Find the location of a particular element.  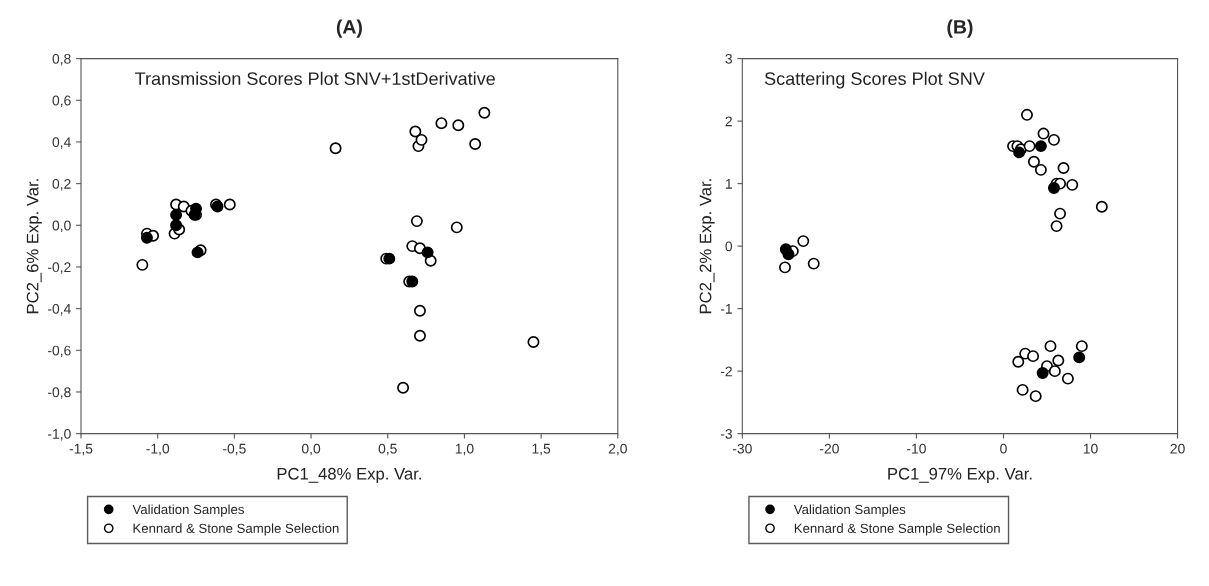

y-tick-label: 1 is located at coordinates (728, 184).